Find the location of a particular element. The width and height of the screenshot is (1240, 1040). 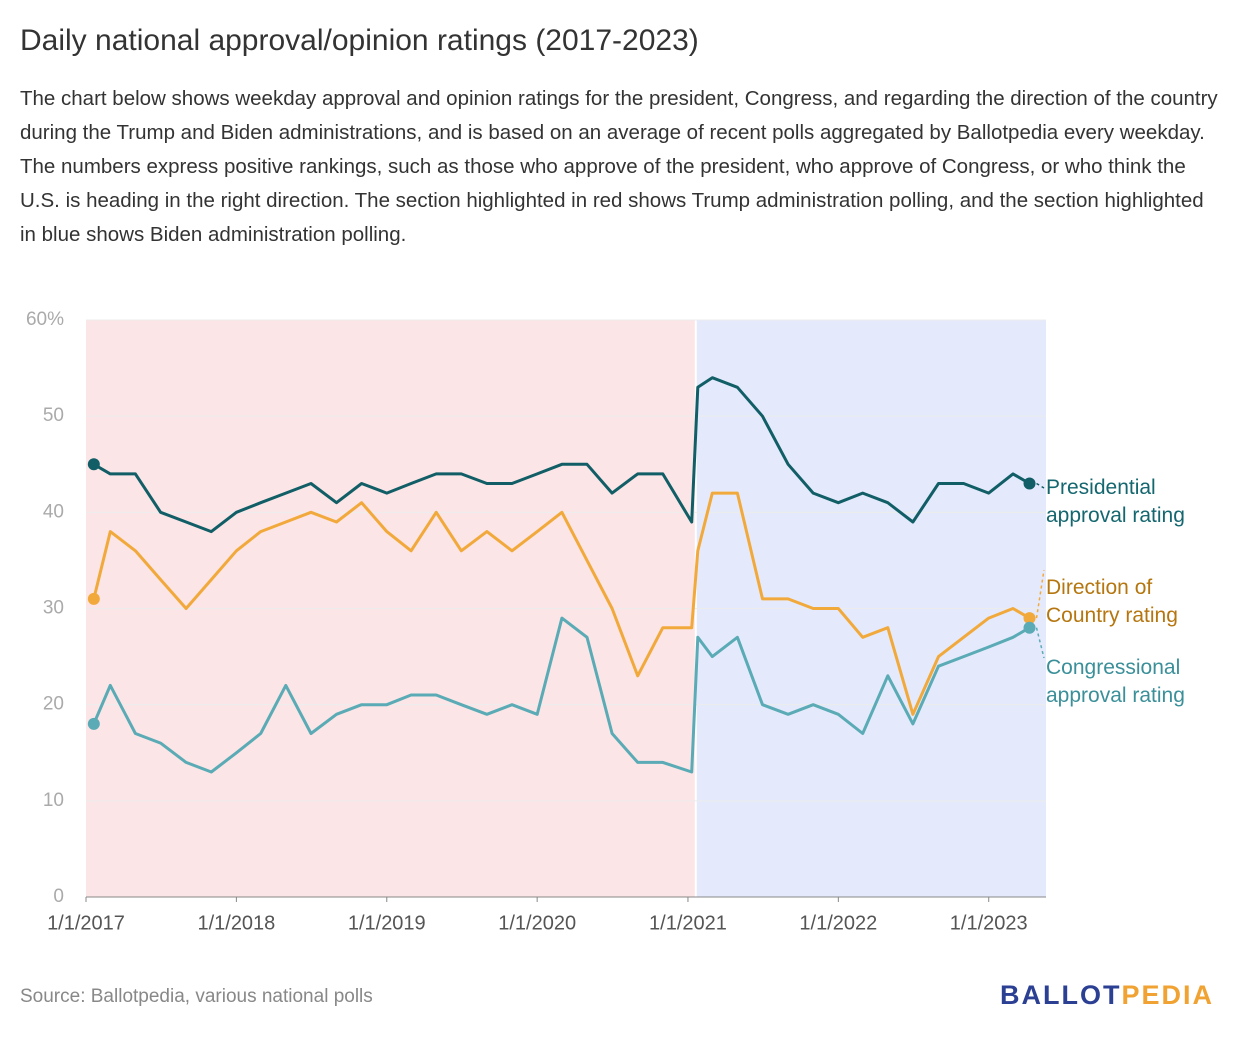

y-tick-label: 20 is located at coordinates (53, 704).